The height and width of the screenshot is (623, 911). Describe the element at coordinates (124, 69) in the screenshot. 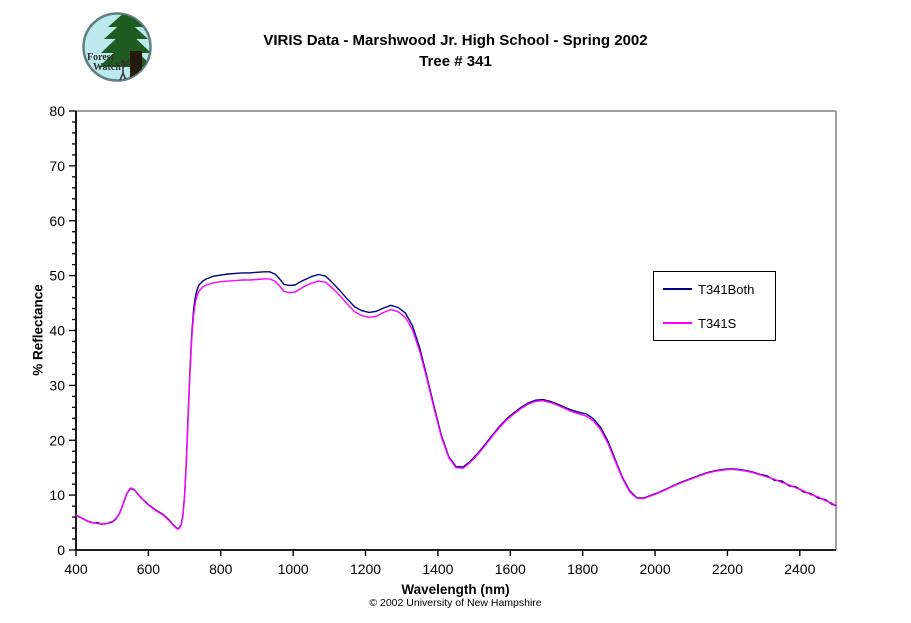

I see `person-icon` at that location.